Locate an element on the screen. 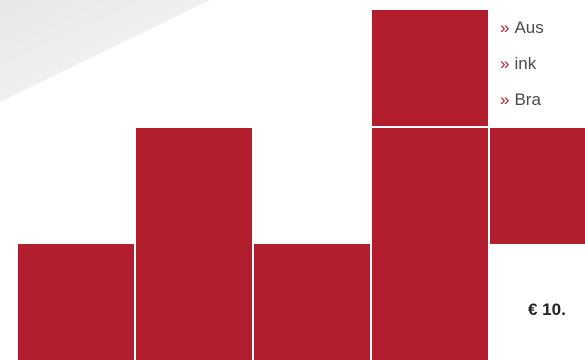  feature-item: » ink is located at coordinates (522, 64).